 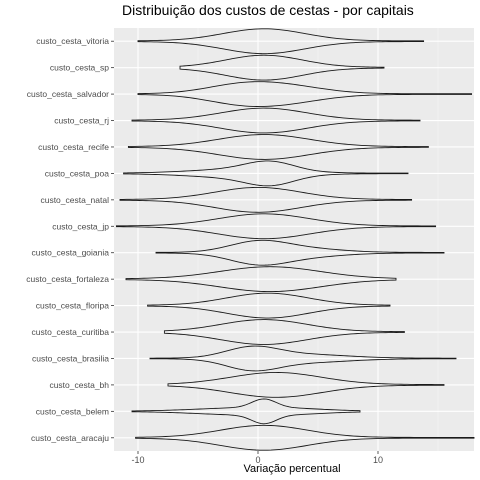 I want to click on x-axis: -10 0 10, so click(x=257, y=458).